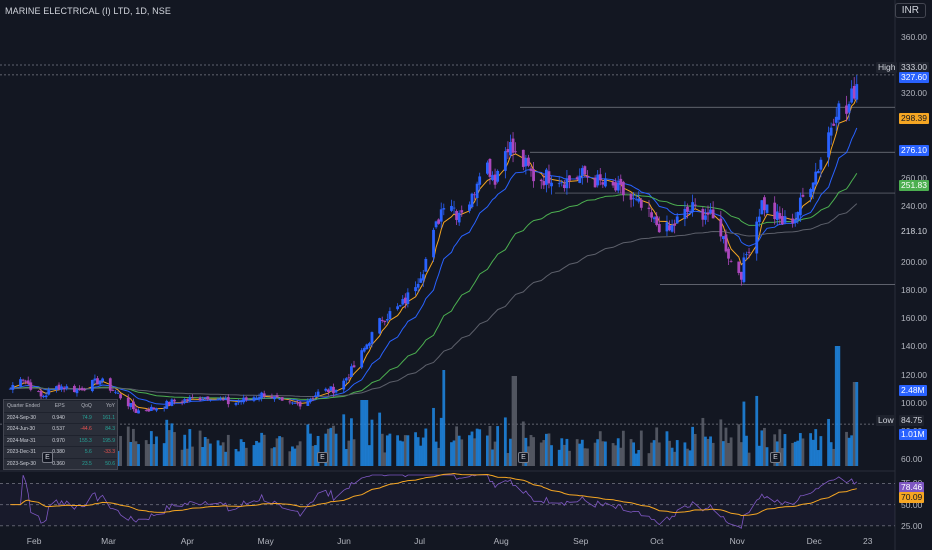  What do you see at coordinates (86, 429) in the screenshot?
I see `earnings-qoq: -44.6` at bounding box center [86, 429].